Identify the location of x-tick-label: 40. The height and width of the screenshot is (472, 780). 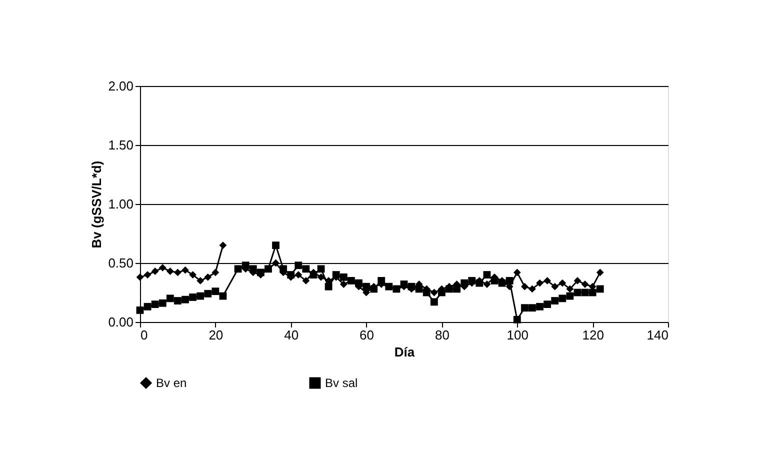
(291, 335).